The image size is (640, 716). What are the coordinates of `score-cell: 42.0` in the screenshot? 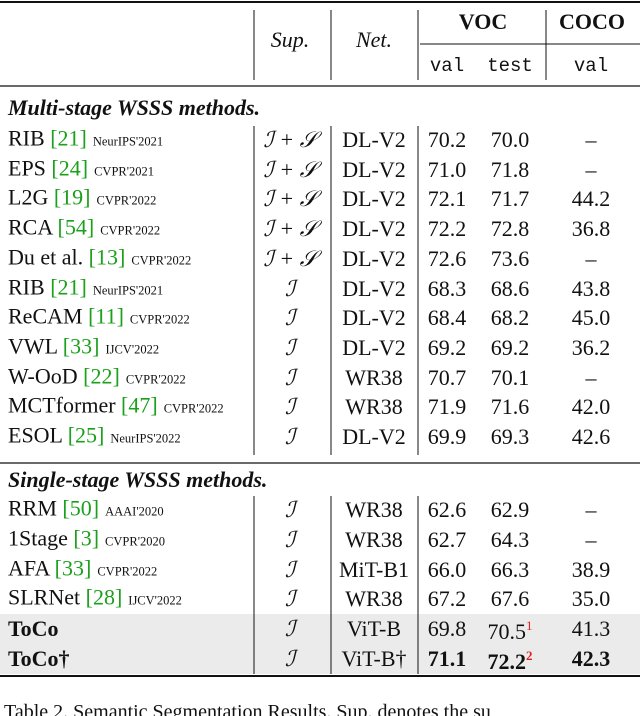 It's located at (591, 407).